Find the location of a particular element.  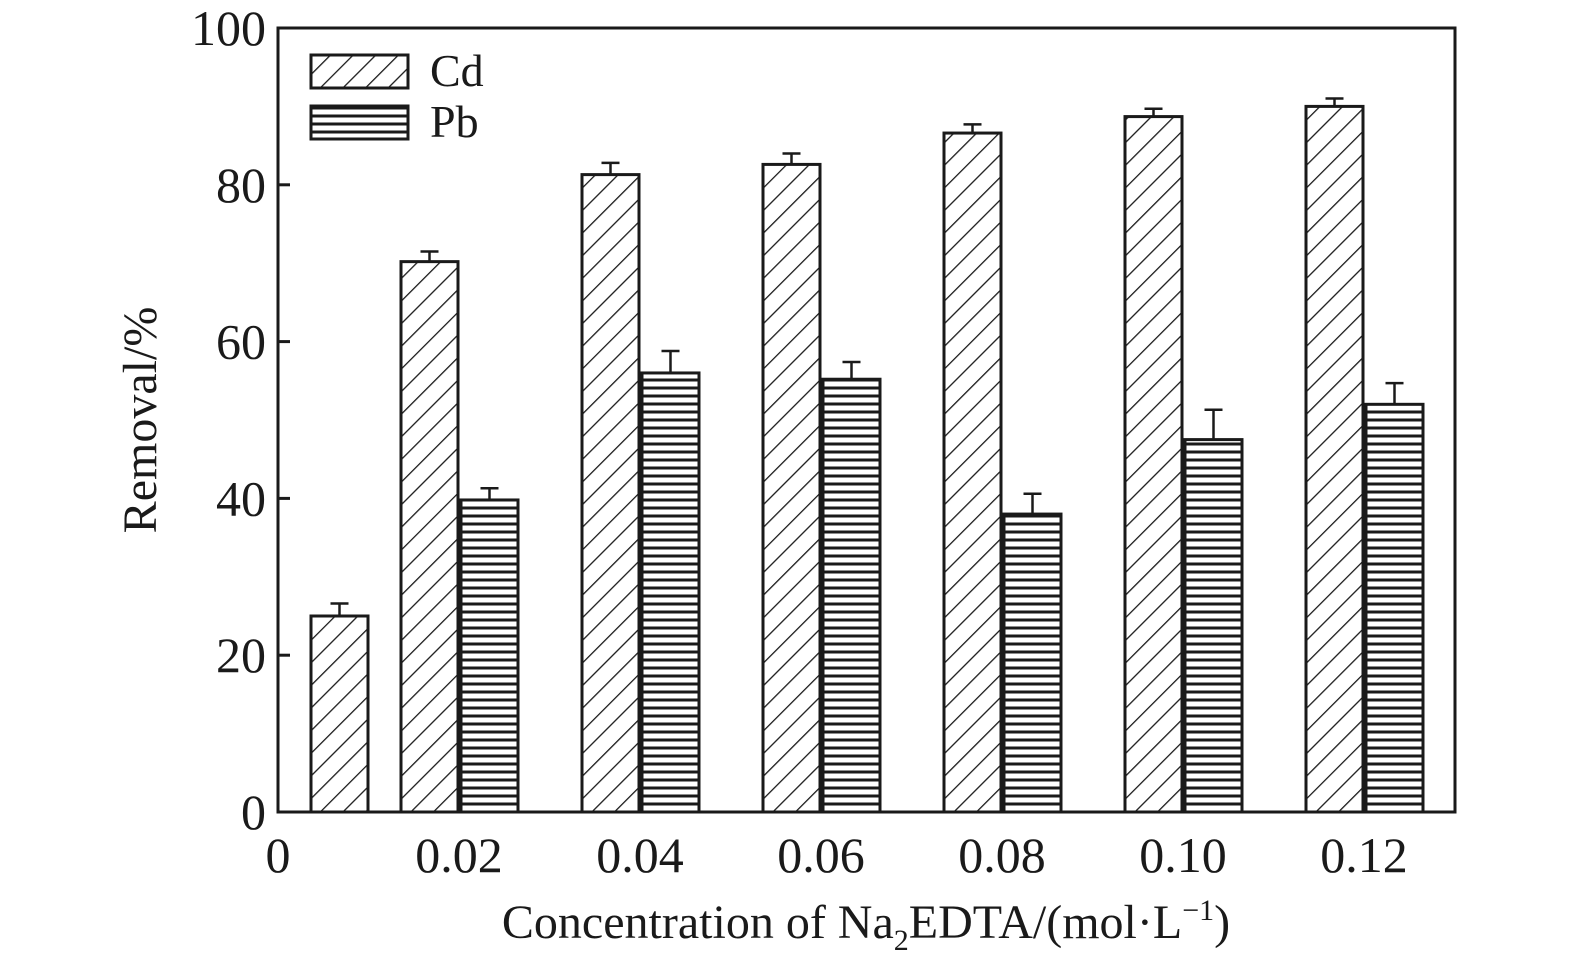

error-bar-pb-0.04 is located at coordinates (670, 361).